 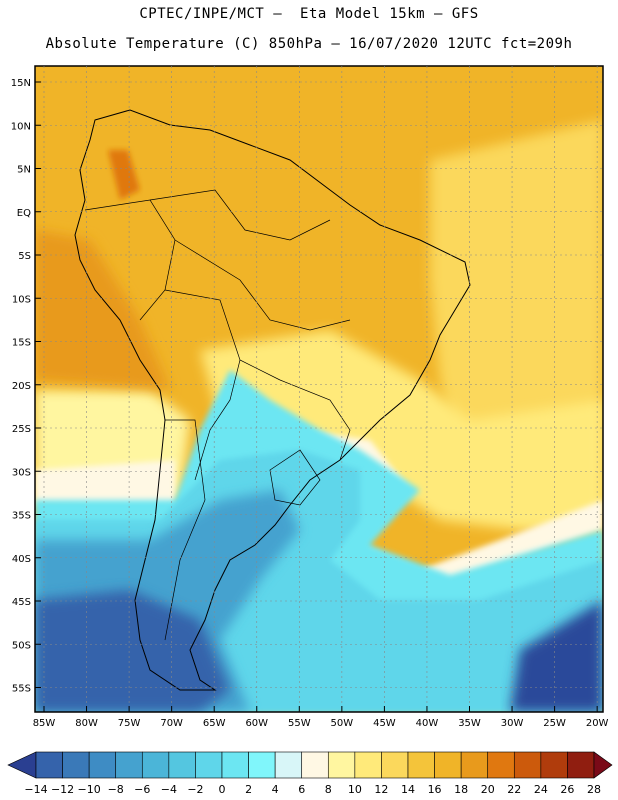 What do you see at coordinates (309, 14) in the screenshot?
I see `chart-title-line-1: CPTEC/INPE/MCT – Eta Model 15km – GFS` at bounding box center [309, 14].